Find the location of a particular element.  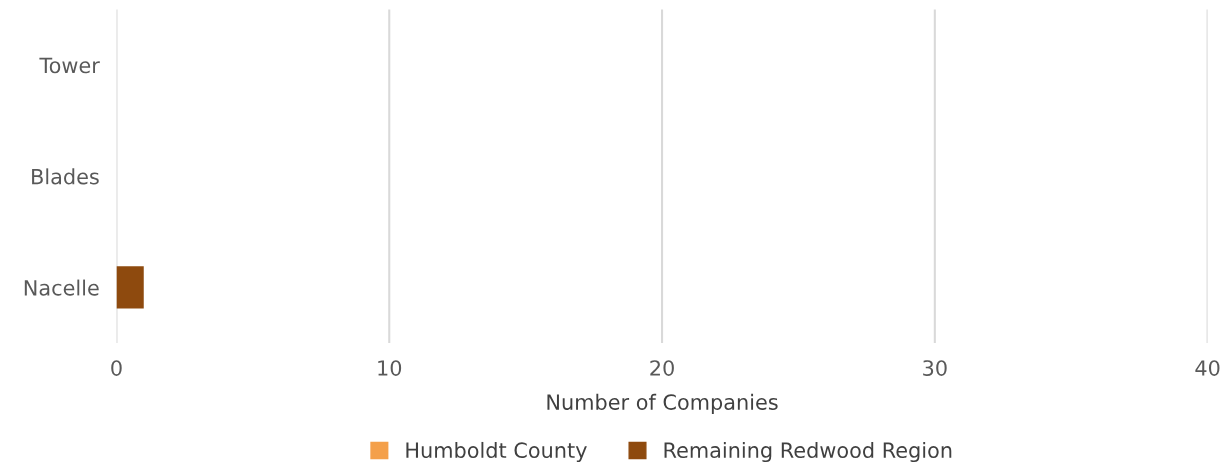

y-tick-label: Nacelle is located at coordinates (61, 287).